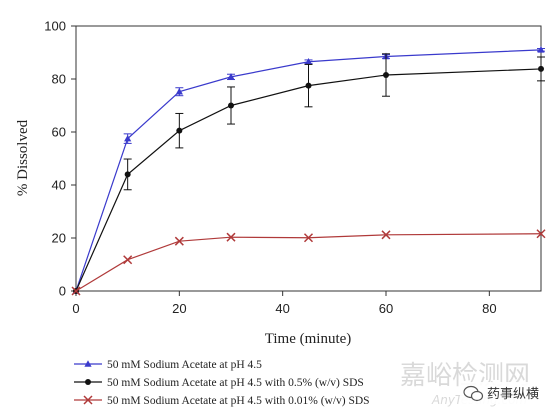  Describe the element at coordinates (308, 339) in the screenshot. I see `x-axis-title: Time (minute)` at that location.